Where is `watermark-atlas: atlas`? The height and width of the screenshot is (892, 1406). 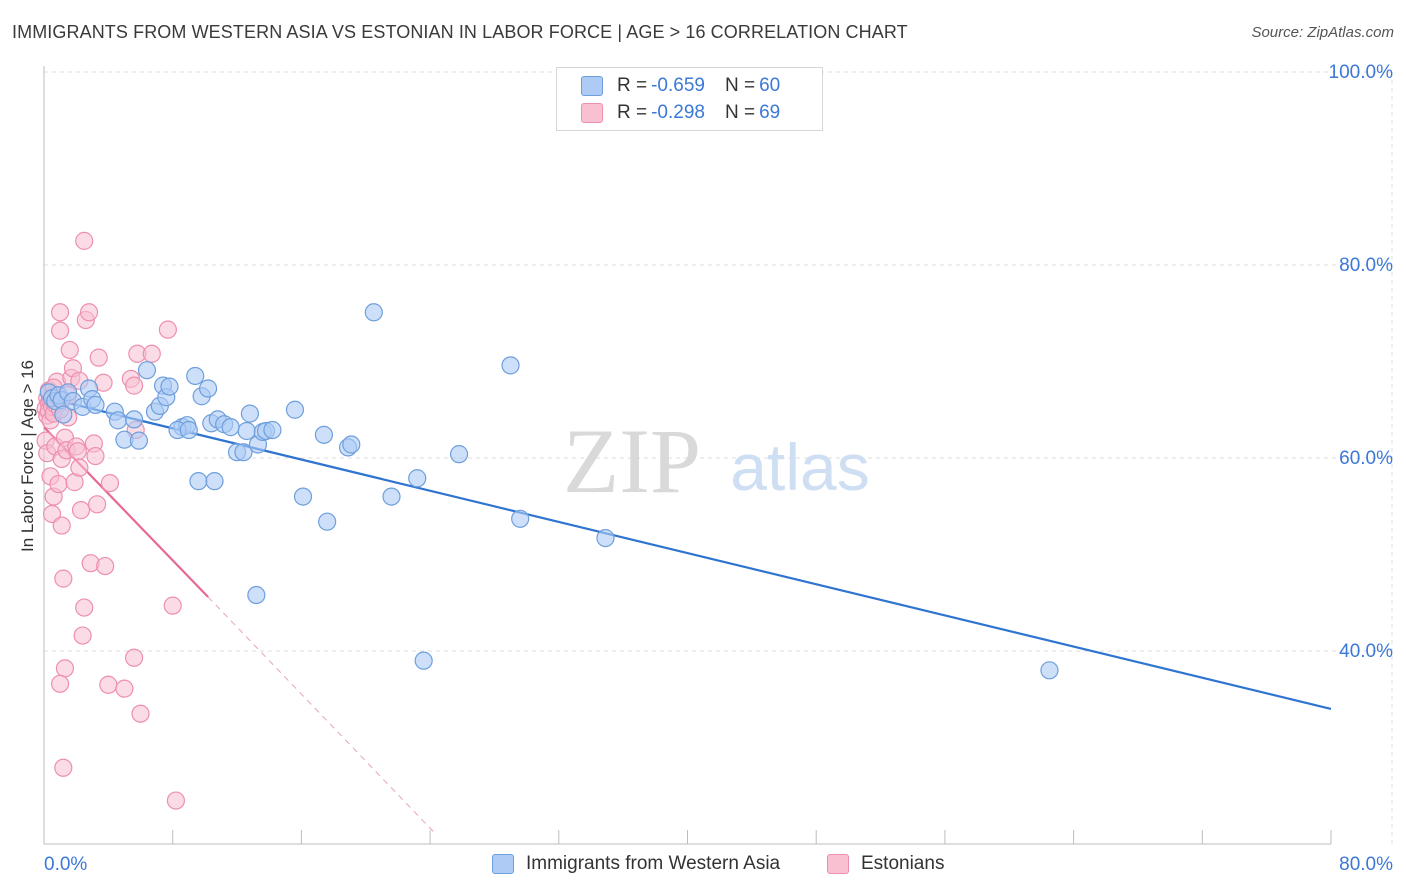 watermark-atlas: atlas is located at coordinates (799, 467).